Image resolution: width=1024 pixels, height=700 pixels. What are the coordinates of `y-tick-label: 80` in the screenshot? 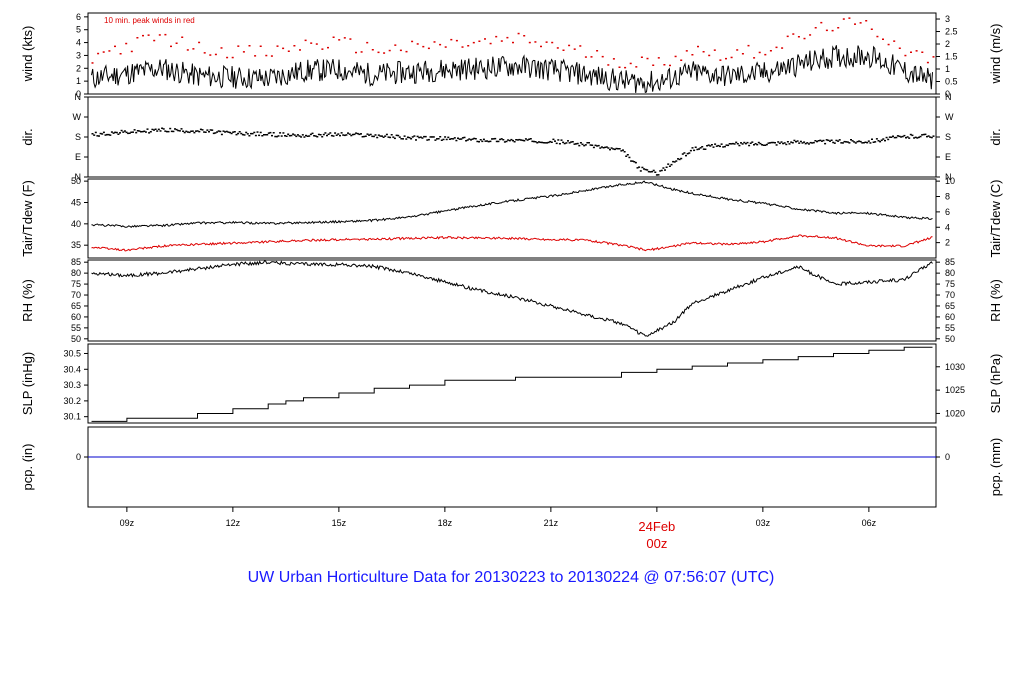 It's located at (76, 273).